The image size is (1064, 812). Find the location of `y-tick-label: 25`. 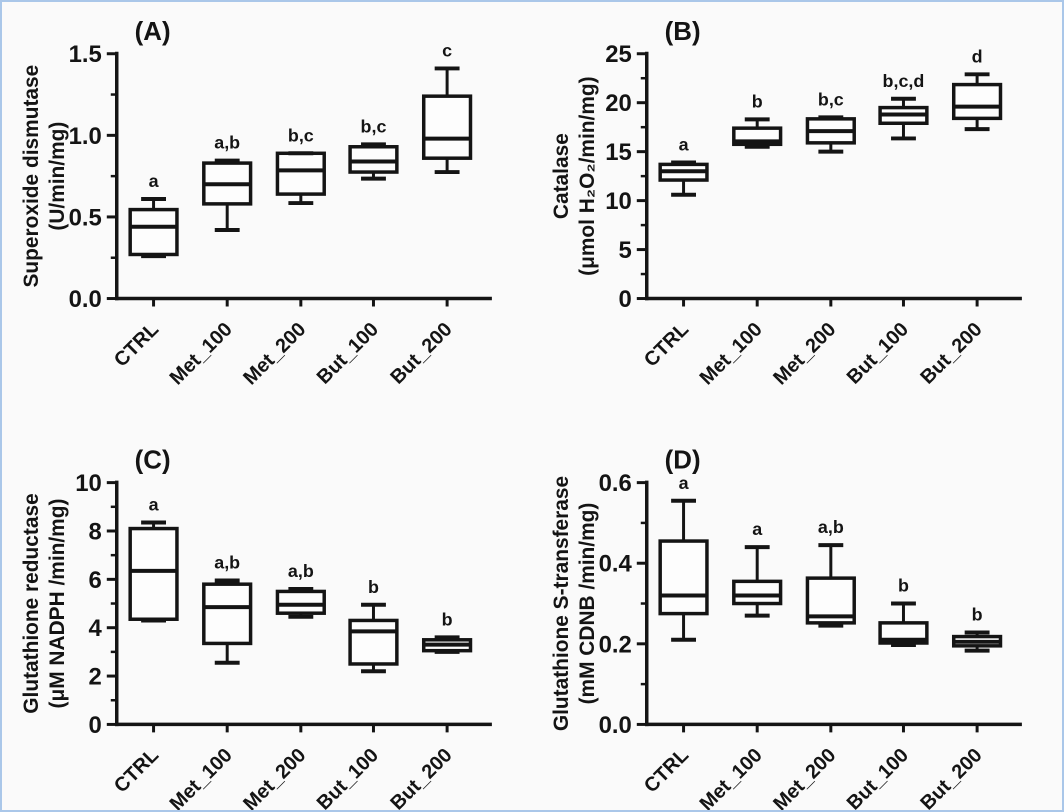

y-tick-label: 25 is located at coordinates (618, 54).